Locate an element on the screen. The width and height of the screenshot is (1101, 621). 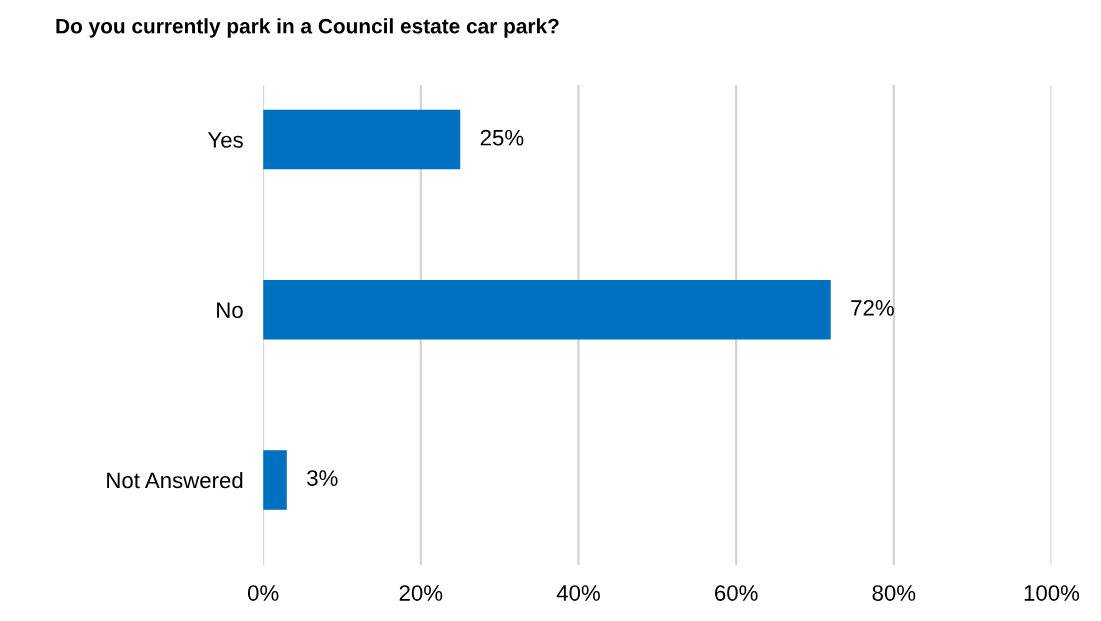
x-tick-label: 40% is located at coordinates (578, 593).